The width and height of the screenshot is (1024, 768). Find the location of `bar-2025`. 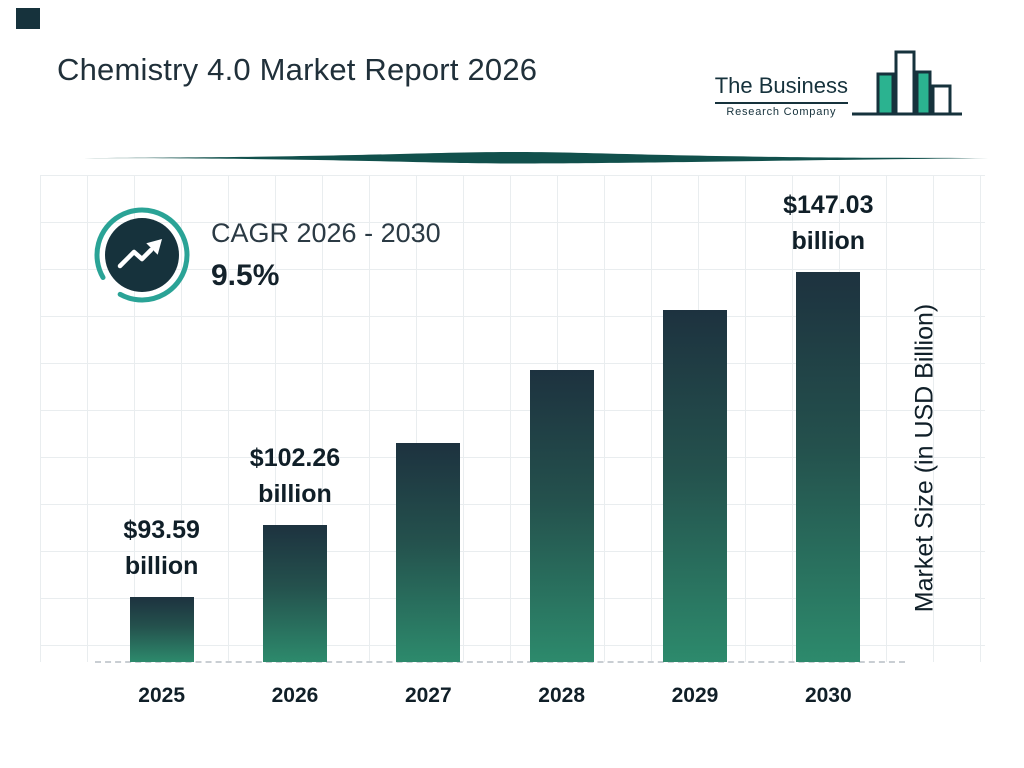

bar-2025 is located at coordinates (161, 629).